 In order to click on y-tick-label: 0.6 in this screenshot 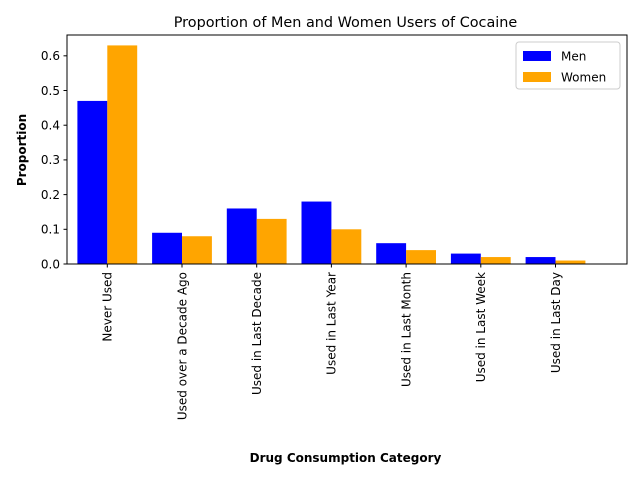, I will do `click(50, 56)`.